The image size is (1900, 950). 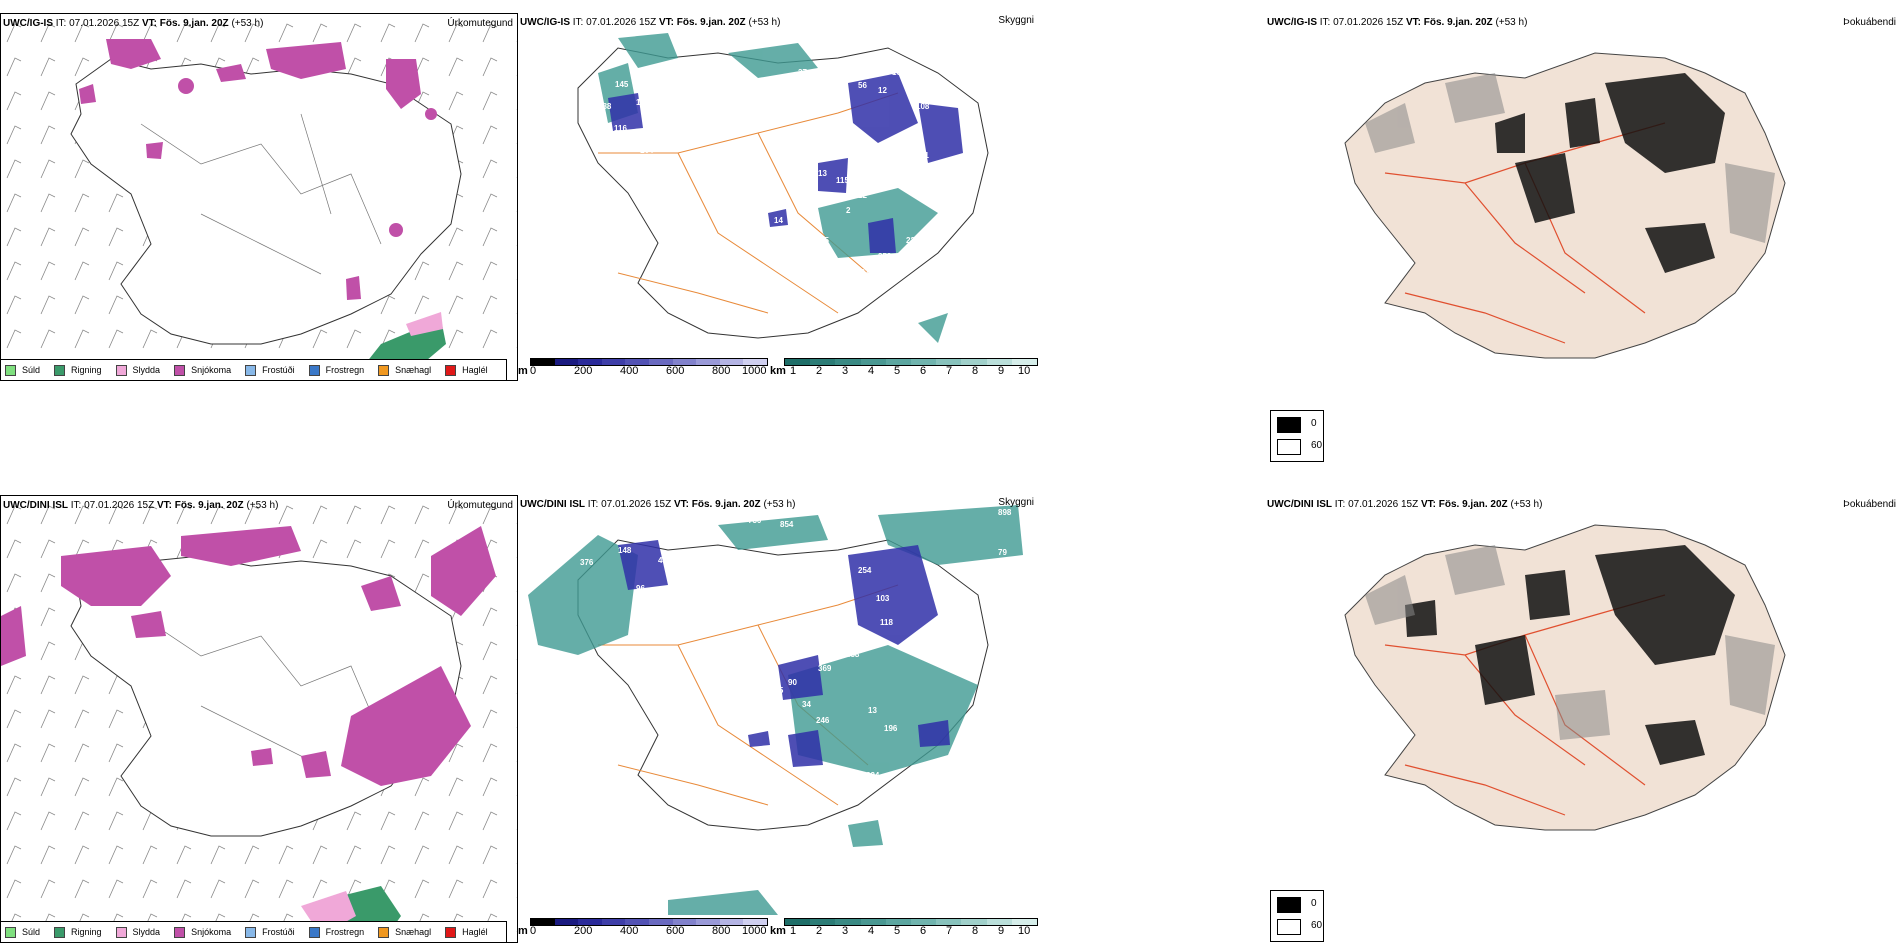 I want to click on cloud-value: 14, so click(x=778, y=220).